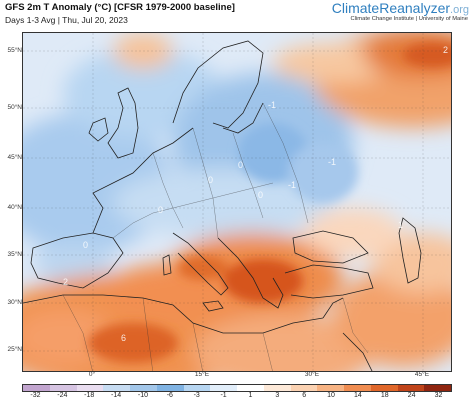  Describe the element at coordinates (312, 374) in the screenshot. I see `lon-label: 30°E` at that location.